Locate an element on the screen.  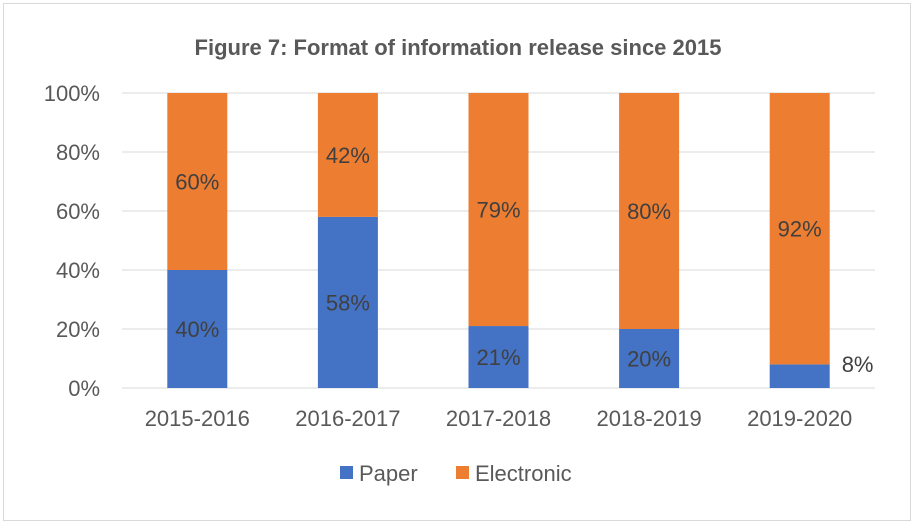
y-tick-label: 40% is located at coordinates (78, 270).